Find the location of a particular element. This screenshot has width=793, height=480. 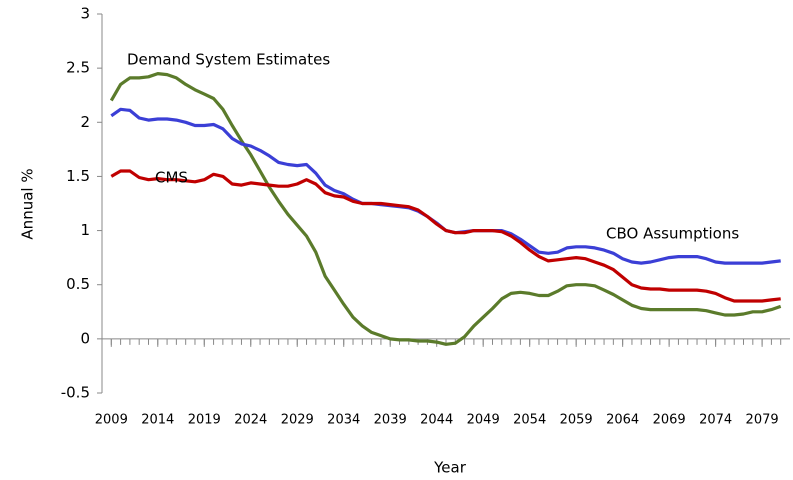

x-tick-label: 2074 is located at coordinates (715, 420).